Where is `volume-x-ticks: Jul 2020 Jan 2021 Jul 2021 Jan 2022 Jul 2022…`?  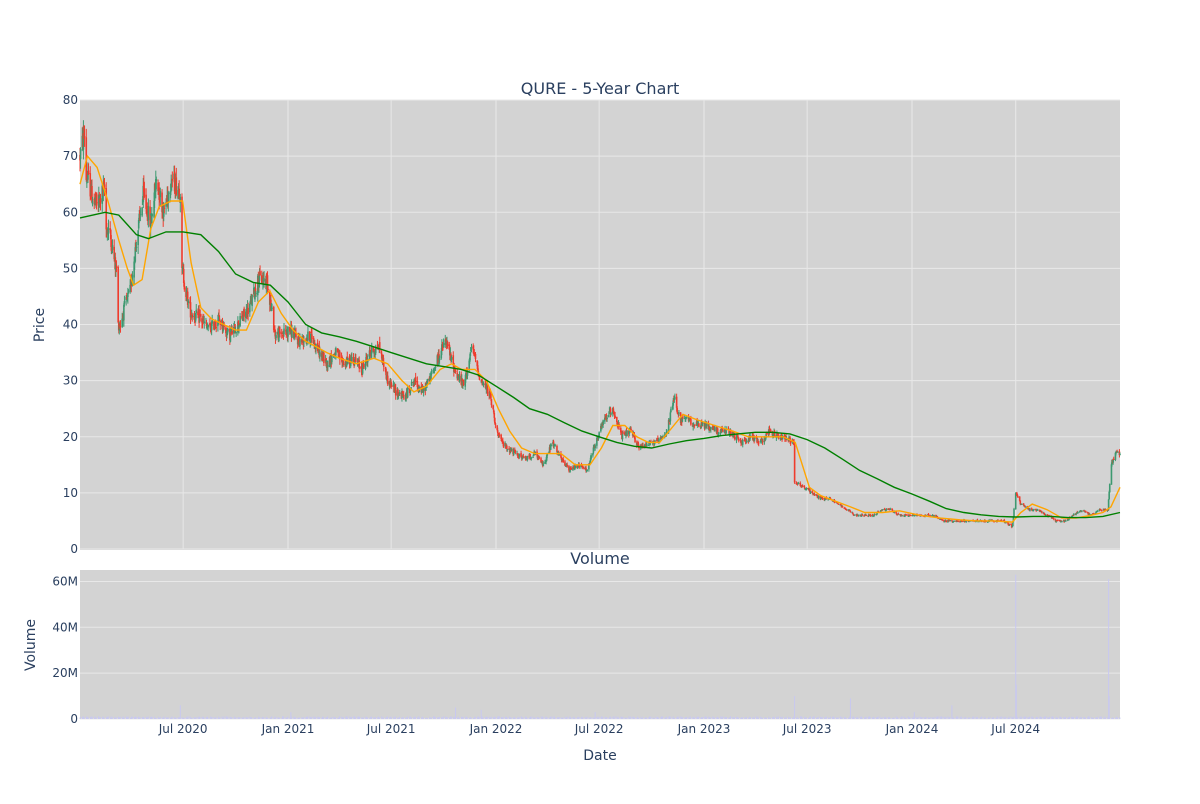
volume-x-ticks: Jul 2020 Jan 2021 Jul 2021 Jan 2022 Jul 2022… is located at coordinates (599, 729).